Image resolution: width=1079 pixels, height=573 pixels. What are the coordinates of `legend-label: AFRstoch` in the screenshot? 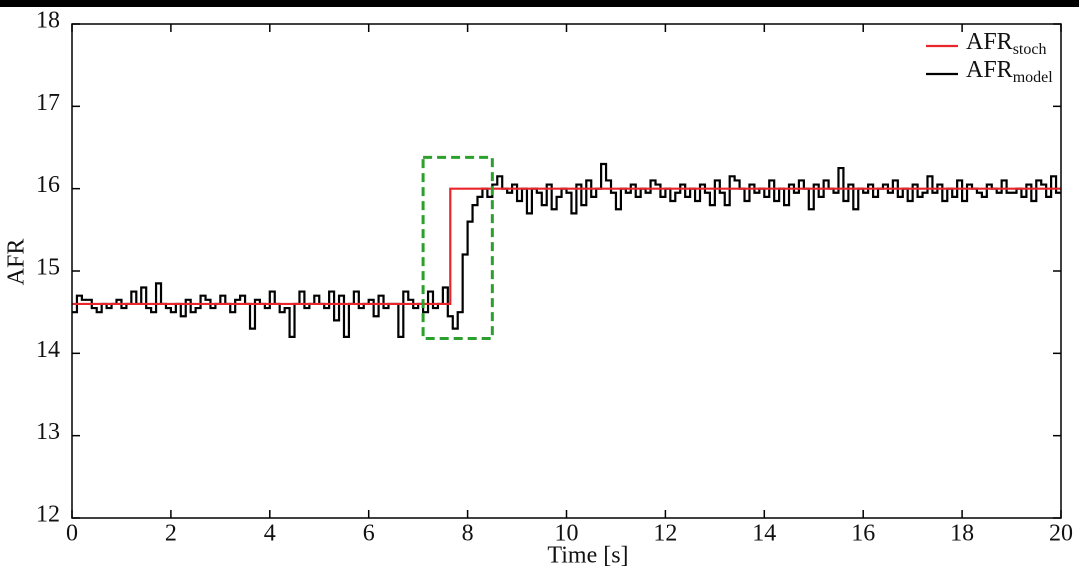 It's located at (1006, 43).